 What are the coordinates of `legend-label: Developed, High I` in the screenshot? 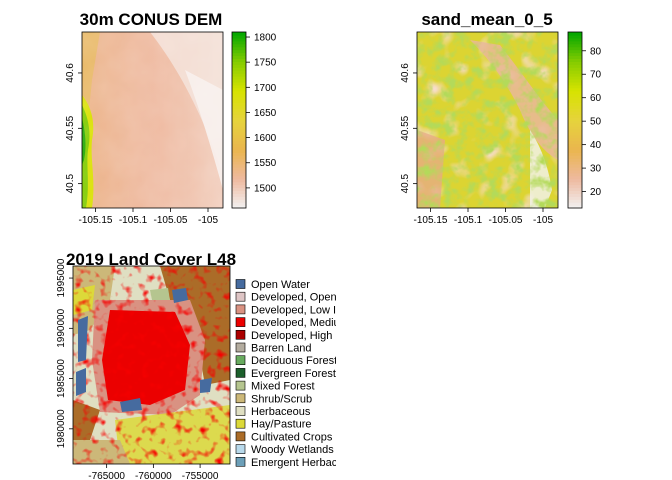 It's located at (294, 336).